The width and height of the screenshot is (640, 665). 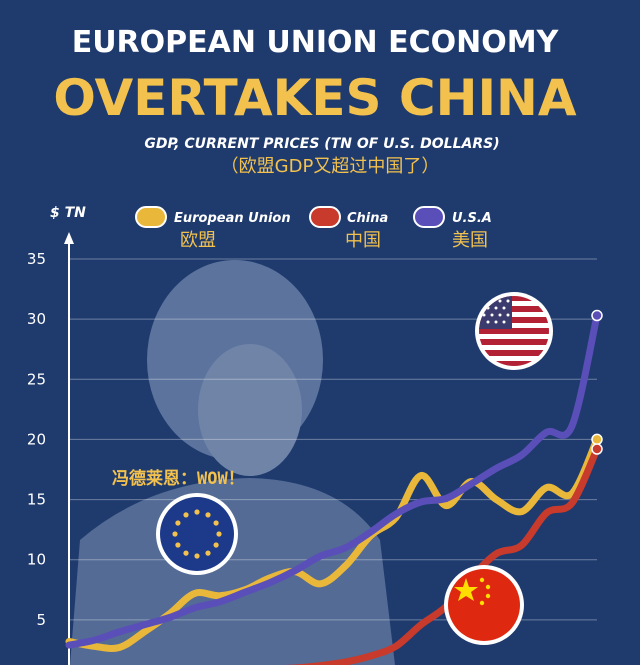 I want to click on chart-headline: OVERTAKES CHINA, so click(x=314, y=98).